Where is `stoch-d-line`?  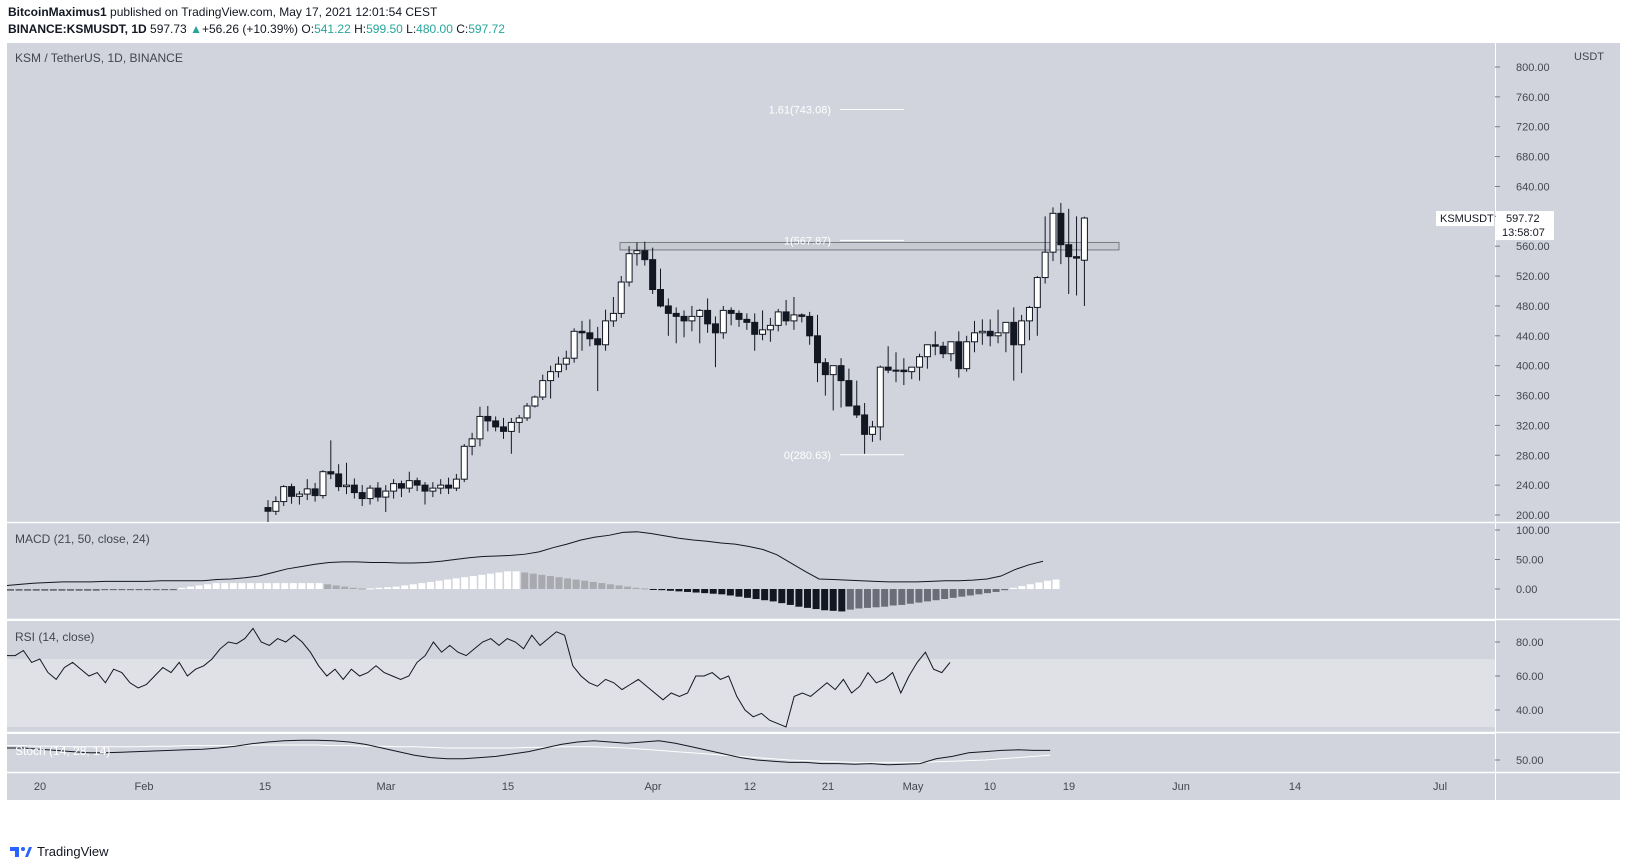
stoch-d-line is located at coordinates (529, 753).